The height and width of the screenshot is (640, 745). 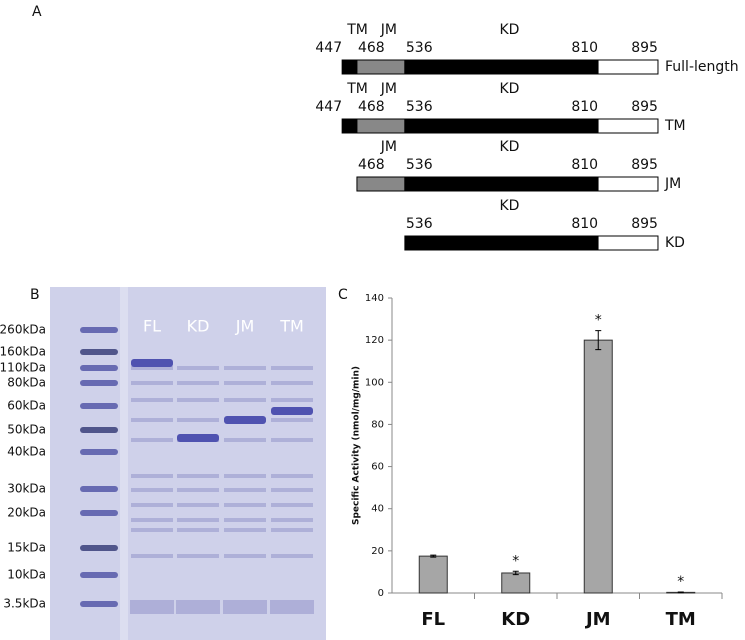 I want to click on marker-label: 50kDa, so click(x=26, y=430).